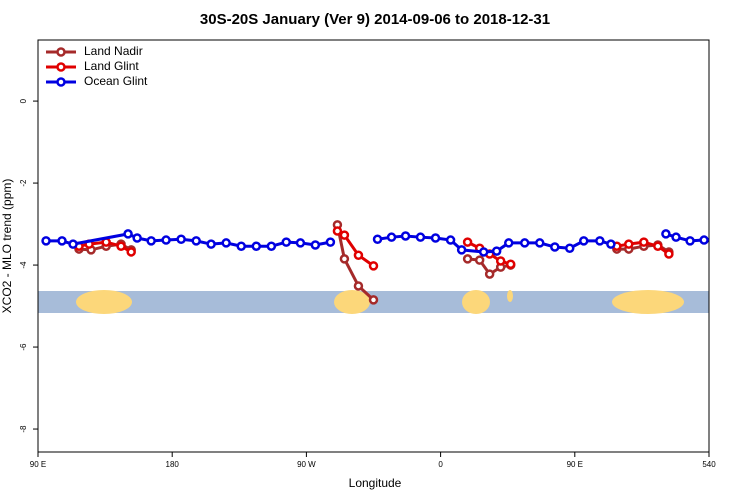 The width and height of the screenshot is (750, 500). Describe the element at coordinates (23, 347) in the screenshot. I see `y-tick-label: -6` at that location.